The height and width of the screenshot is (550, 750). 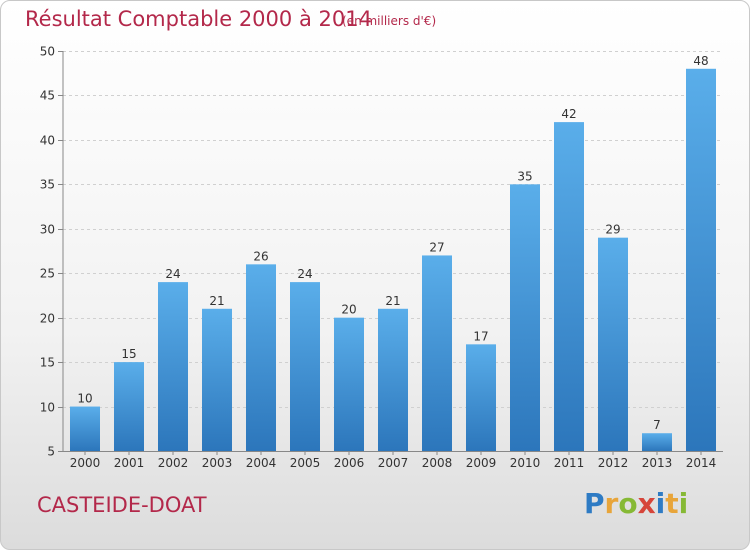 What do you see at coordinates (611, 503) in the screenshot?
I see `logo-letter: r` at bounding box center [611, 503].